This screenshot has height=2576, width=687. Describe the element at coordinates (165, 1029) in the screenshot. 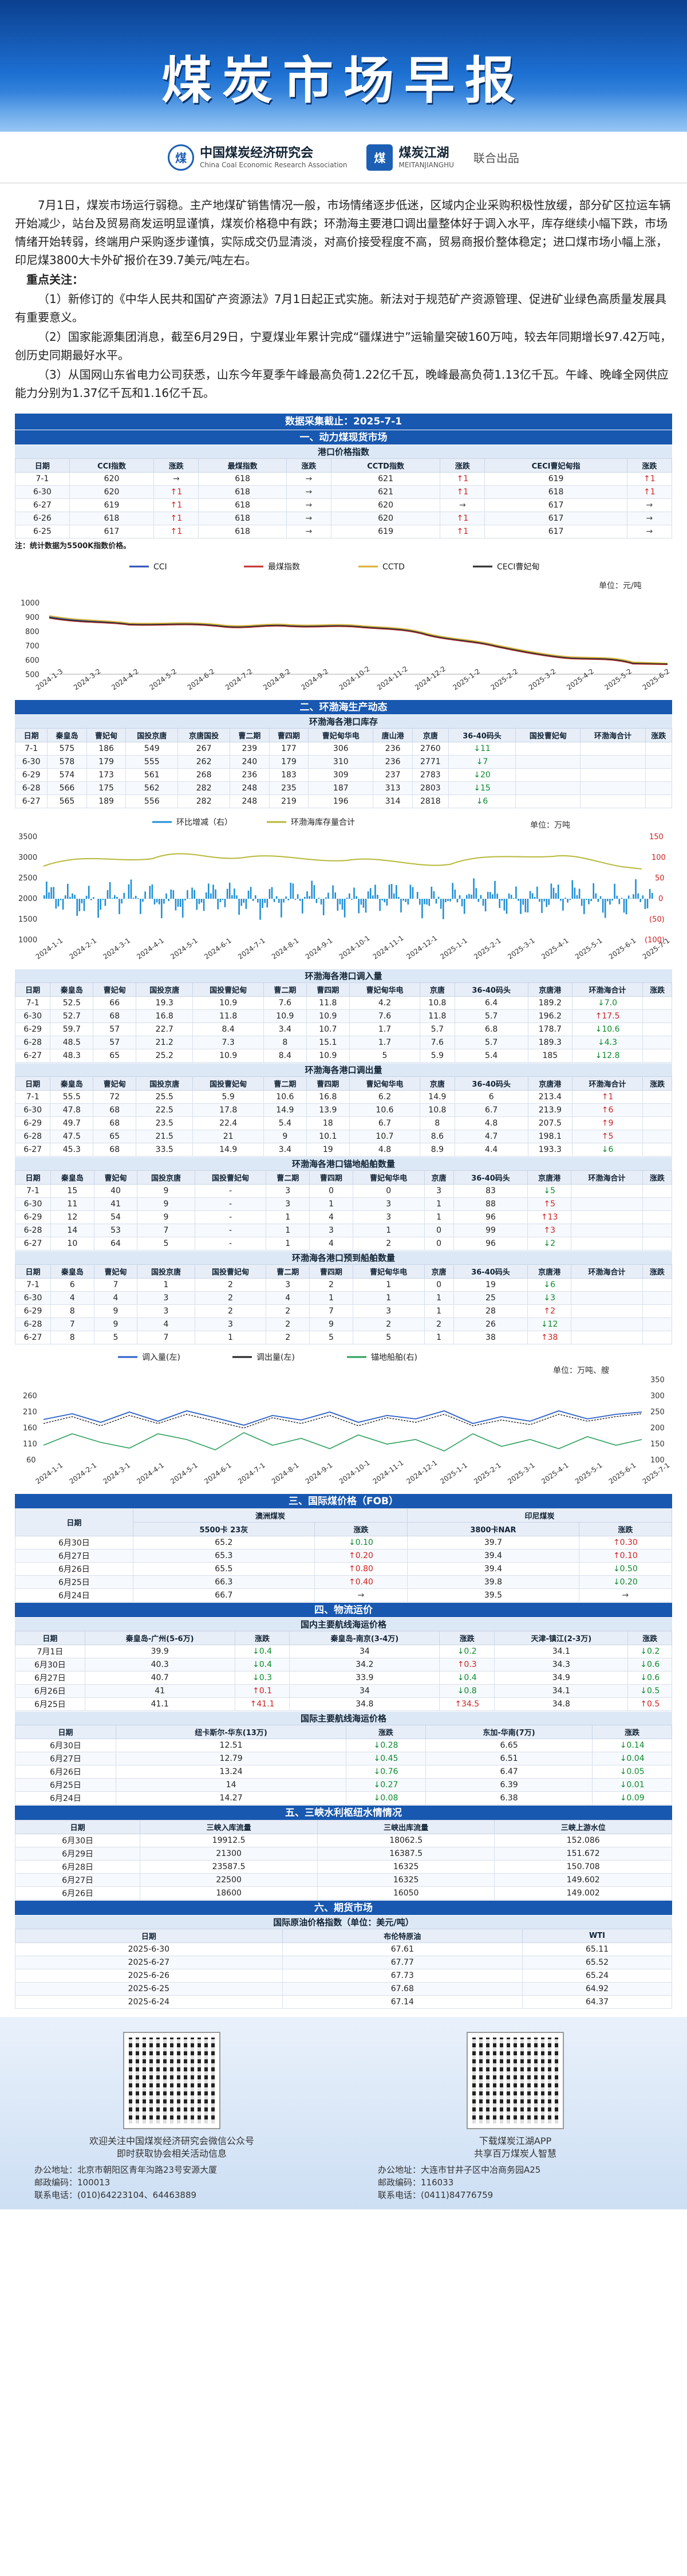

I see `table-cell: 22.7` at that location.